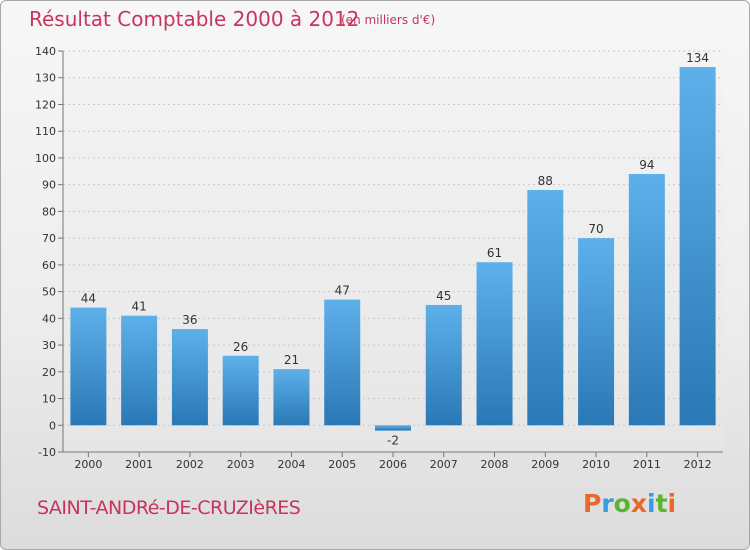 Image resolution: width=750 pixels, height=550 pixels. I want to click on x-tick-label: 2011, so click(647, 464).